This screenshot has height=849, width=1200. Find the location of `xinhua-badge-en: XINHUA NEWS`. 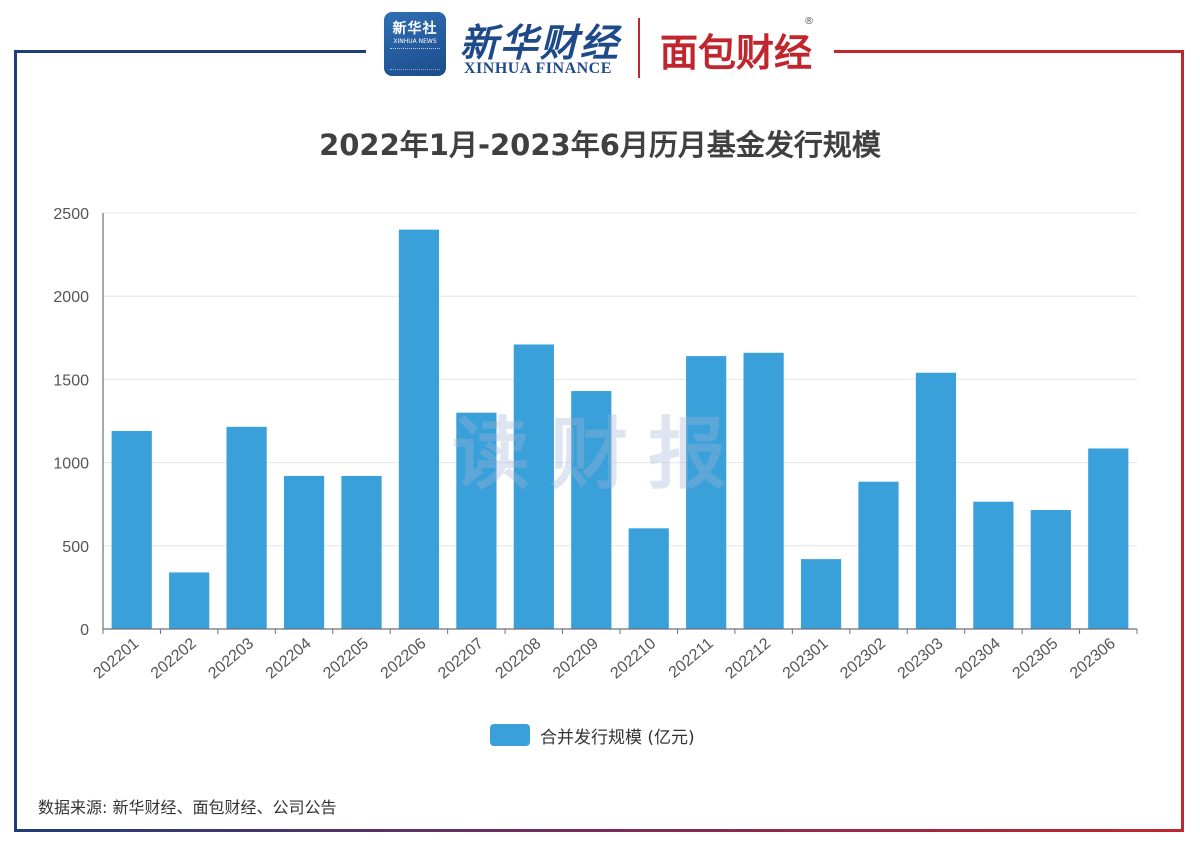

xinhua-badge-en: XINHUA NEWS is located at coordinates (415, 41).